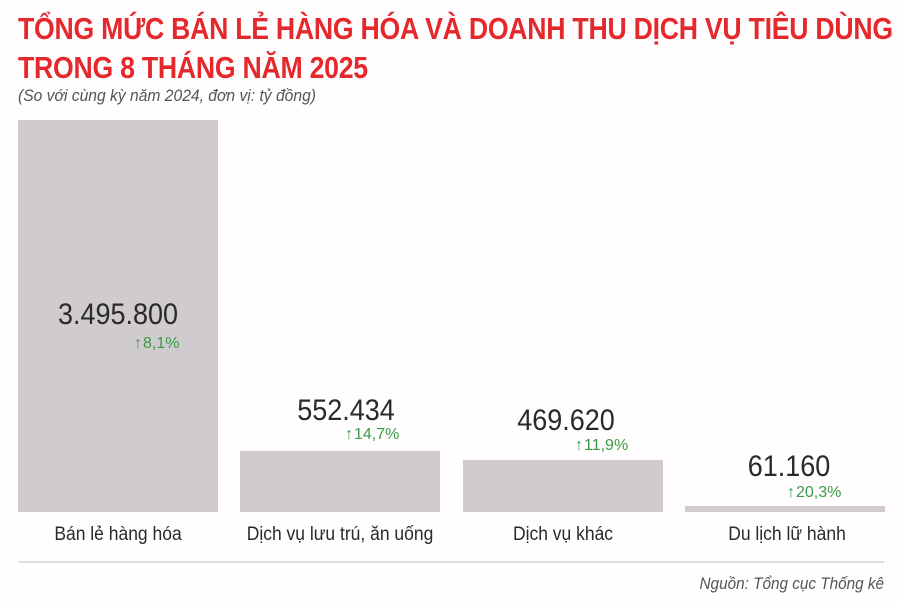  Describe the element at coordinates (785, 509) in the screenshot. I see `bar-du-lich-lu-hanh` at that location.